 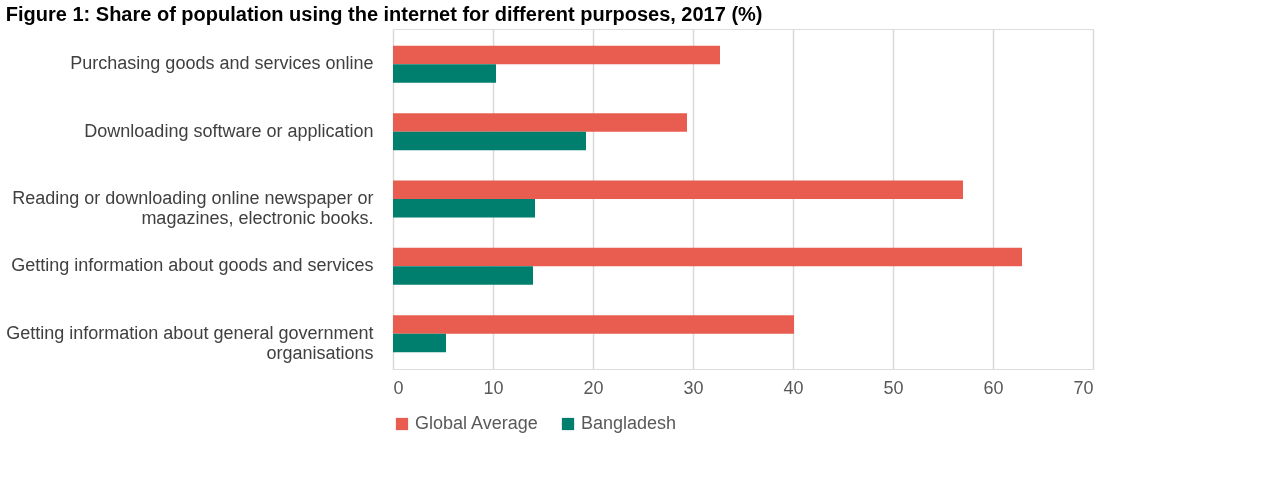 What do you see at coordinates (493, 387) in the screenshot?
I see `x-tick-label: 10` at bounding box center [493, 387].